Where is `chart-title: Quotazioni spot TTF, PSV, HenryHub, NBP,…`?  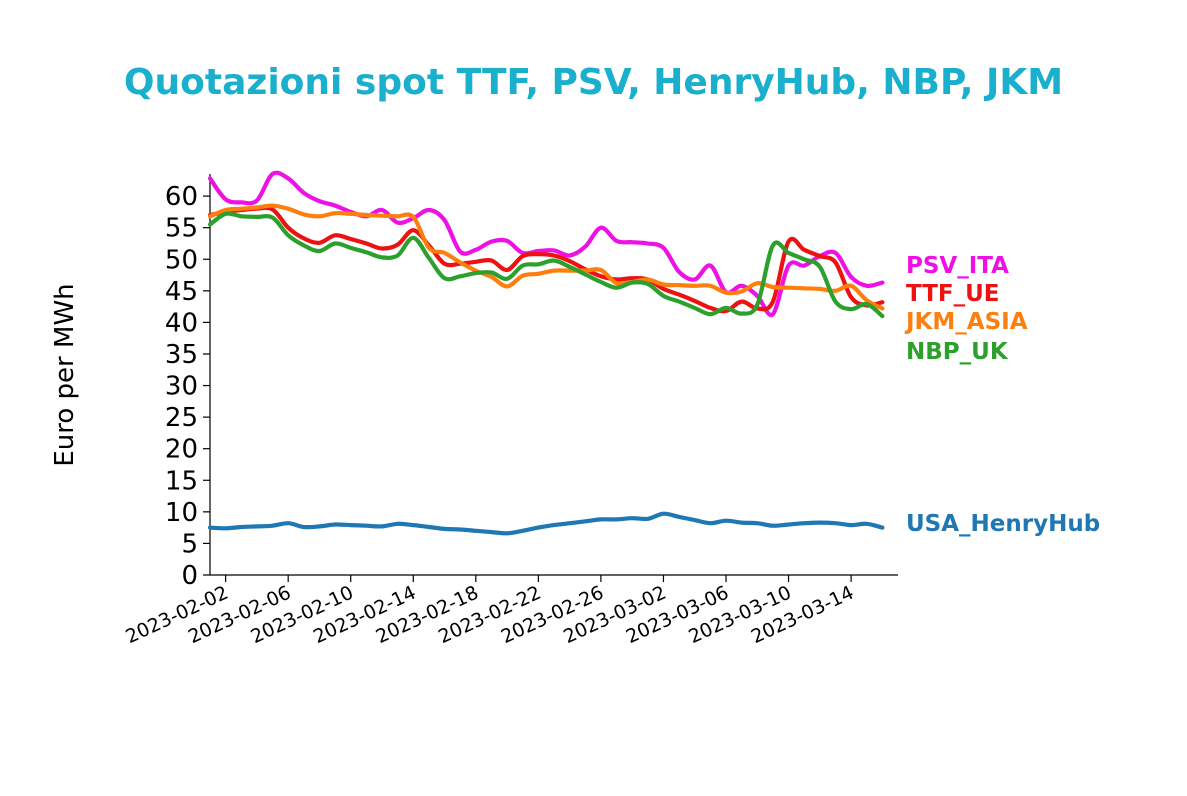 chart-title: Quotazioni spot TTF, PSV, HenryHub, NBP,… is located at coordinates (593, 82).